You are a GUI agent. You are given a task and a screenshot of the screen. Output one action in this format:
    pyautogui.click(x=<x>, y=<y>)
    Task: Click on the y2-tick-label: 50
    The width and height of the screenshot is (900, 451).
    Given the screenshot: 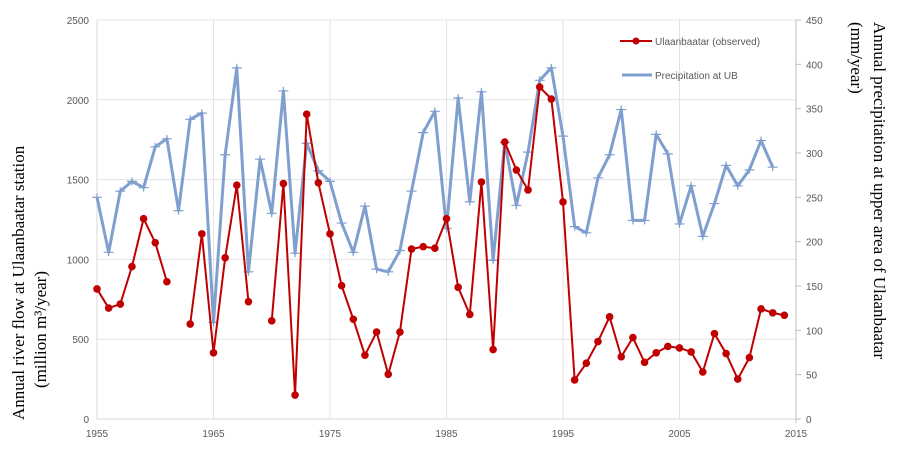 What is the action you would take?
    pyautogui.click(x=812, y=376)
    